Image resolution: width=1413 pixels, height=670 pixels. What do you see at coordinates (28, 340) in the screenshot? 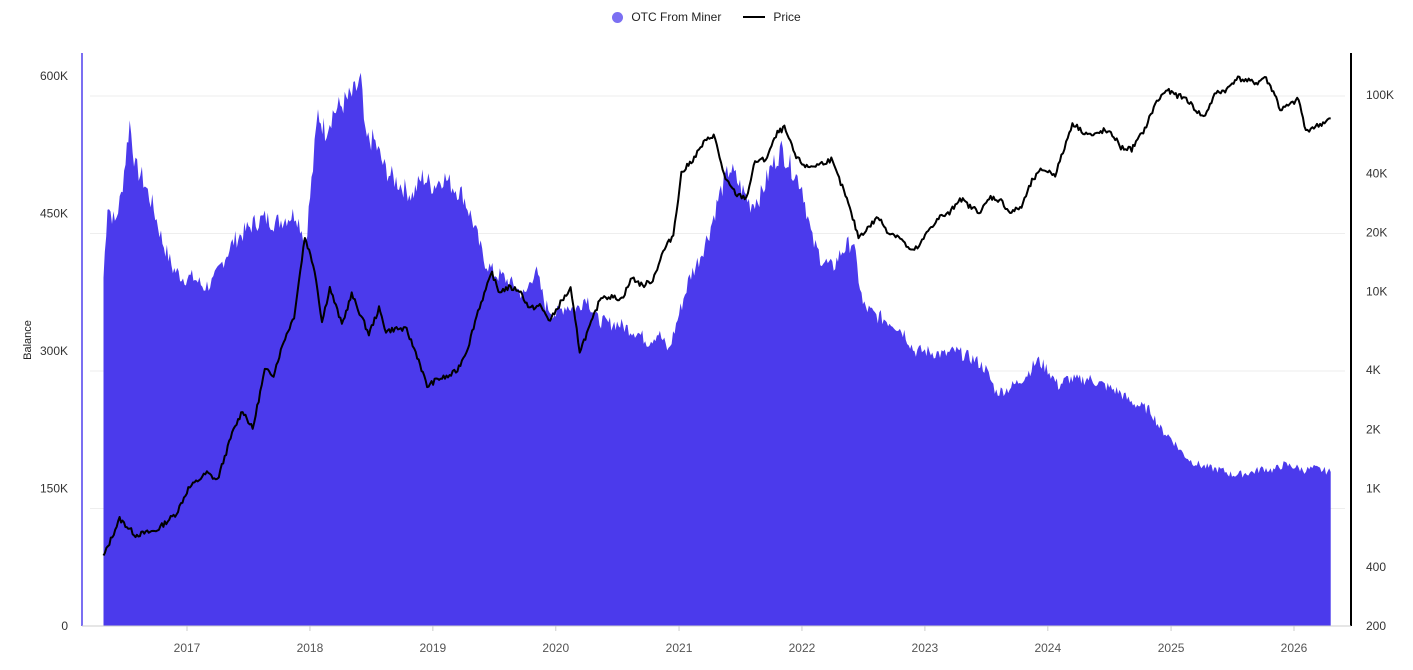
I see `y-axis-label-left: Balance` at bounding box center [28, 340].